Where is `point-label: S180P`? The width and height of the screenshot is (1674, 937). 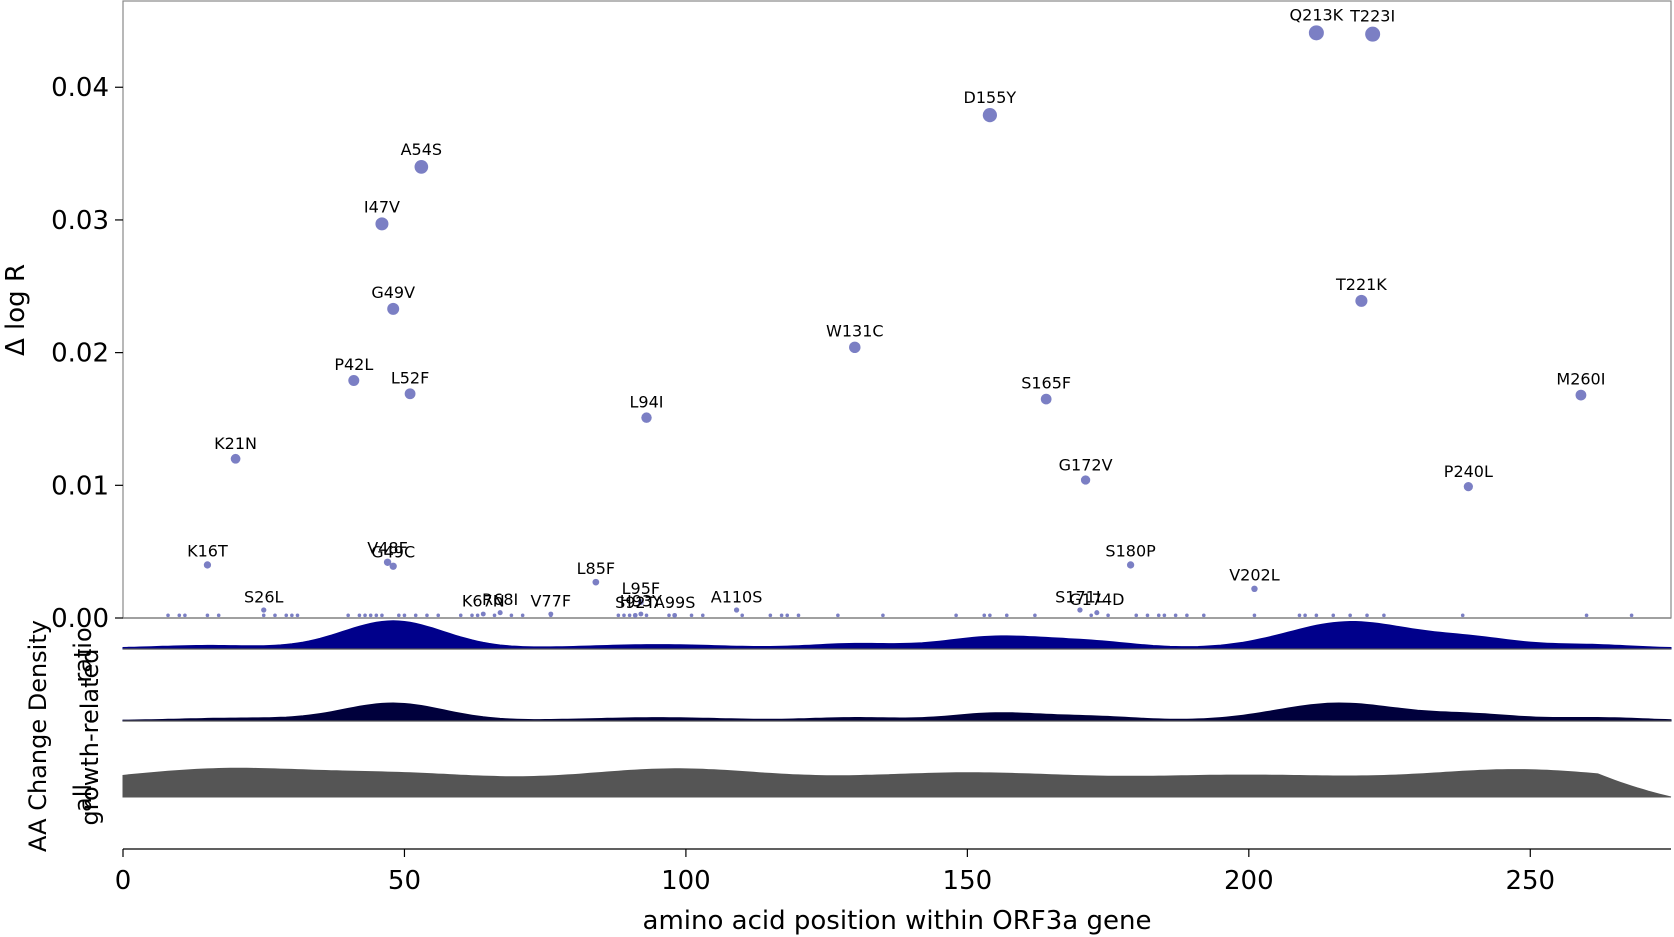 point-label: S180P is located at coordinates (1130, 550).